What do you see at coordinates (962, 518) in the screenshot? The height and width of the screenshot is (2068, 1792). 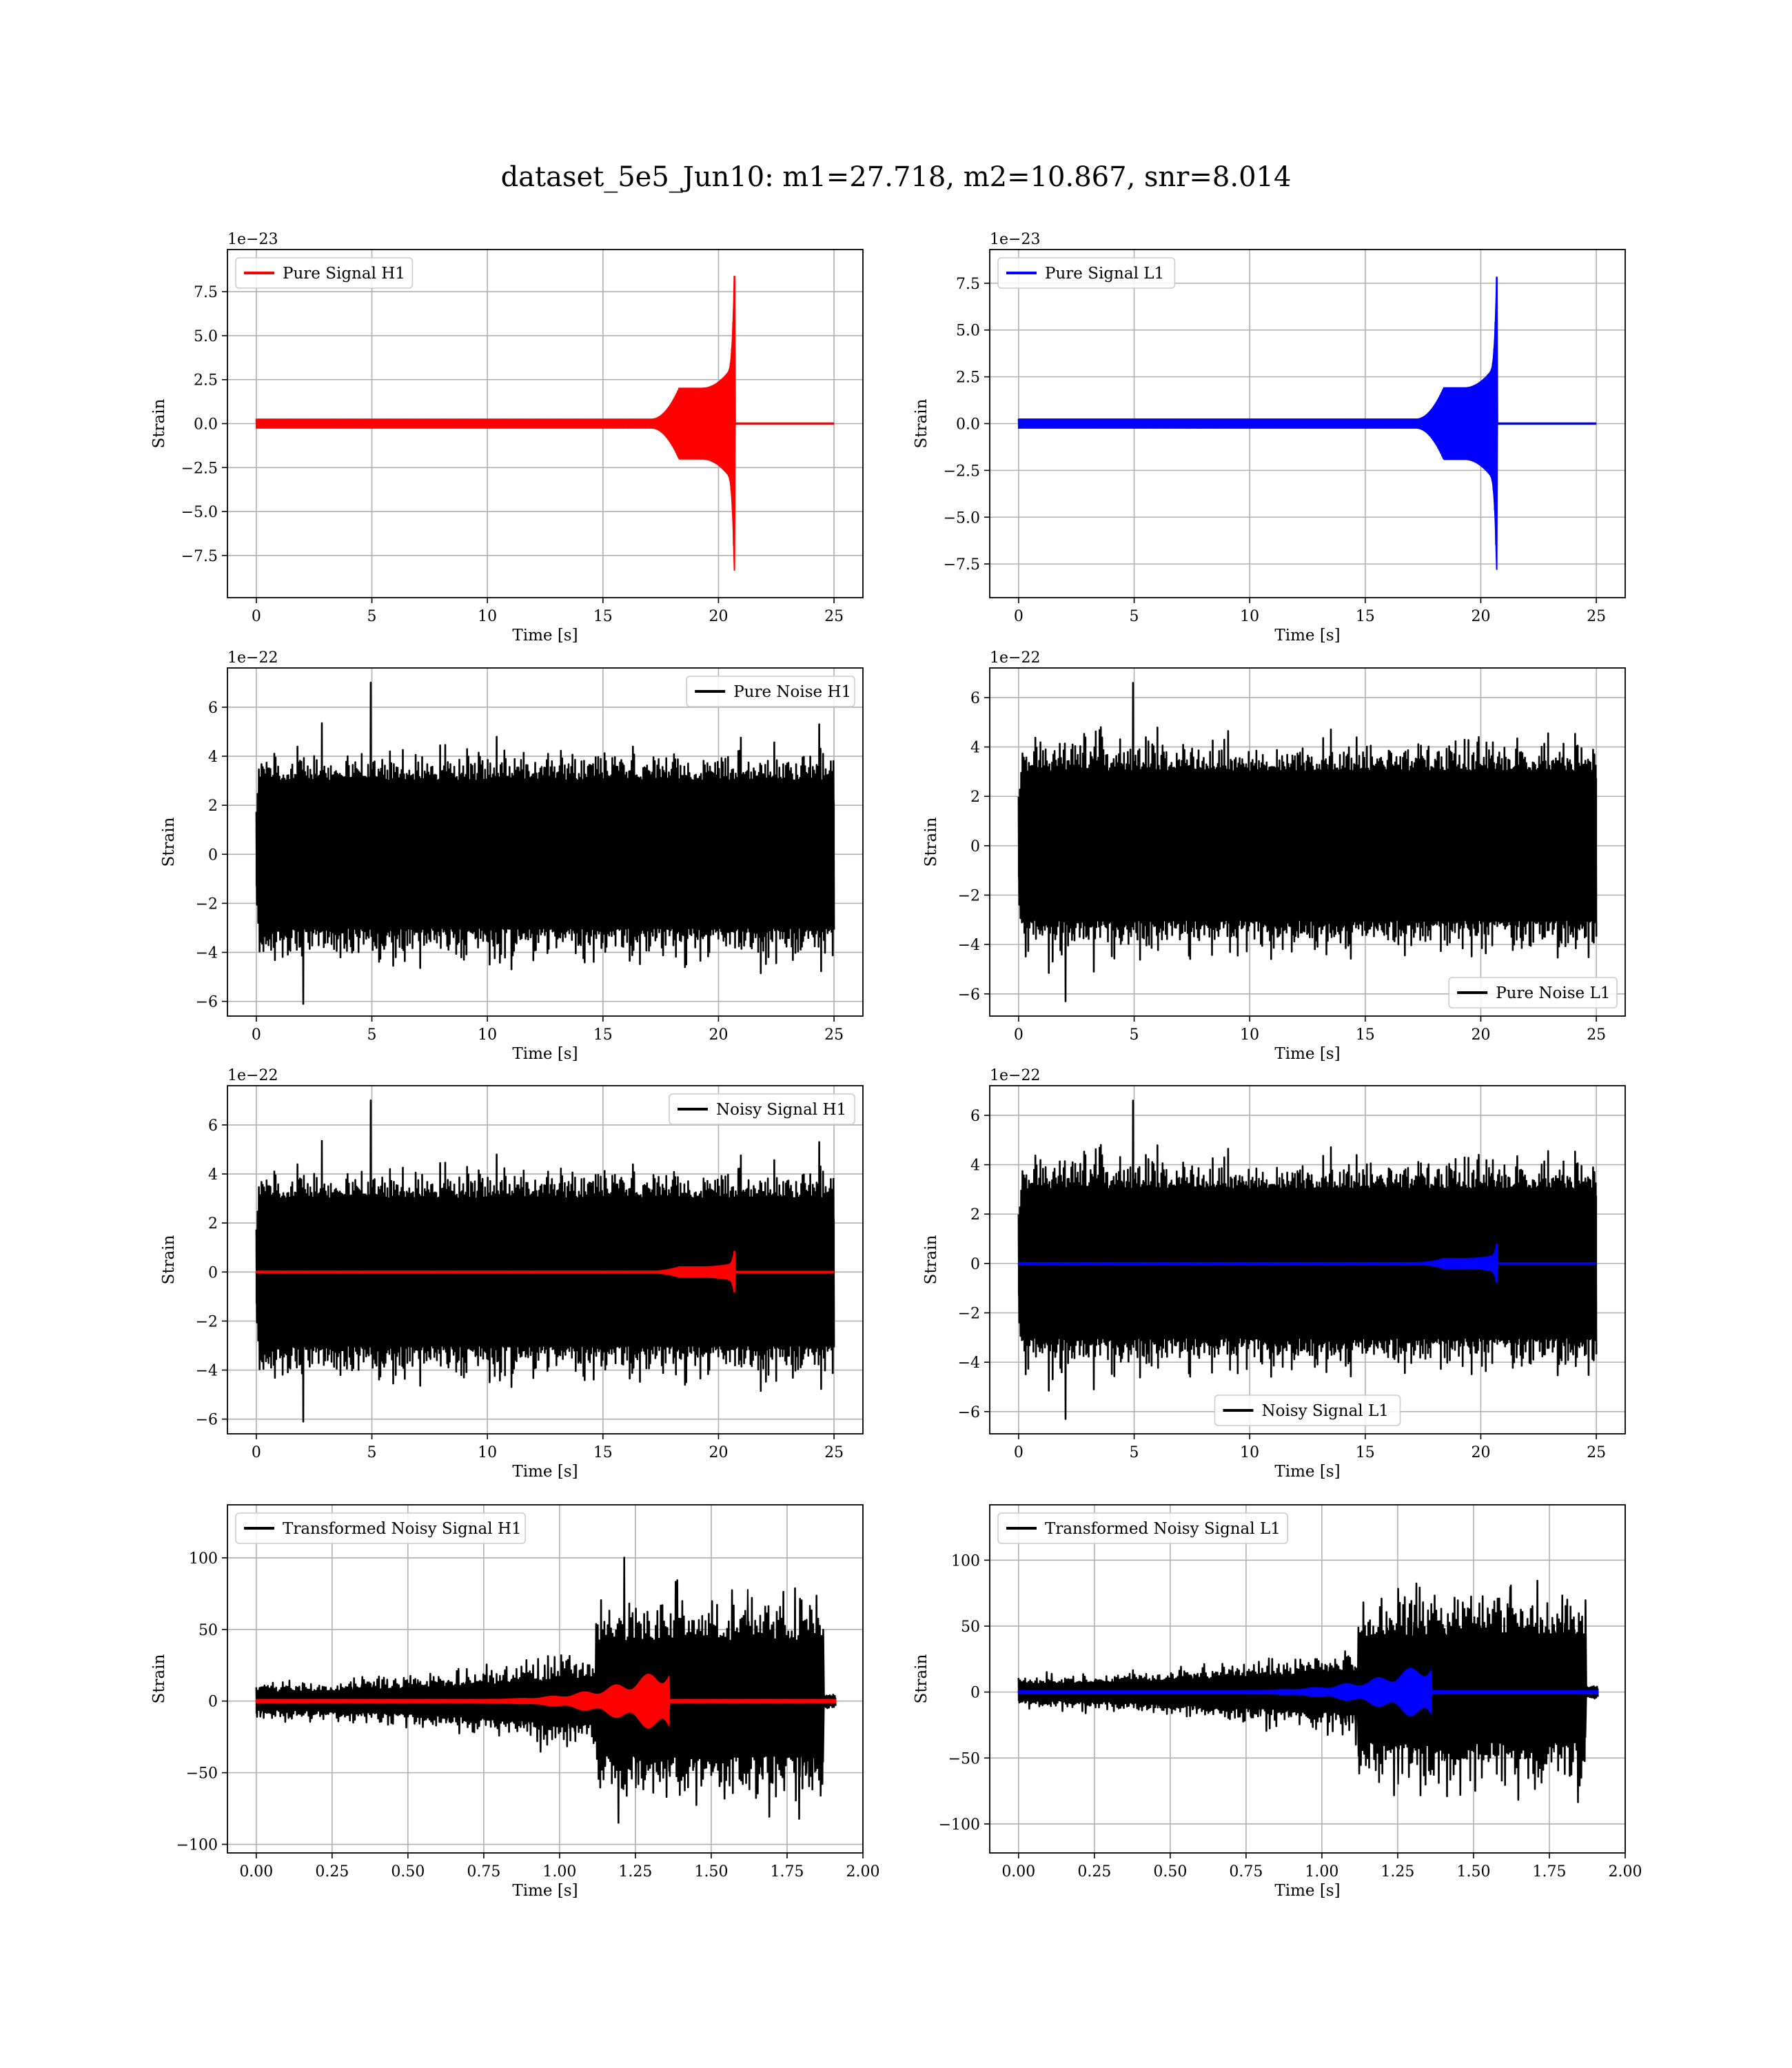 I see `y-tick-label: −5.0` at bounding box center [962, 518].